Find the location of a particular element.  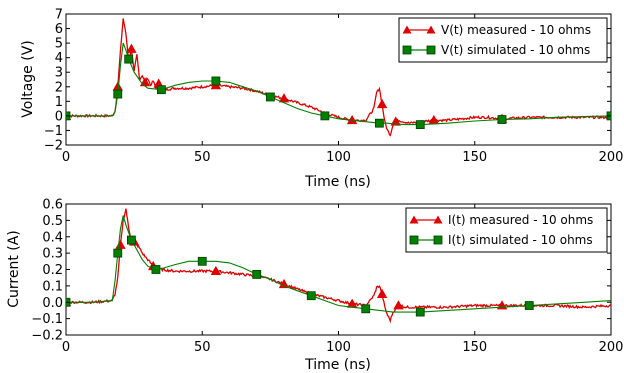

y-tick-label: 0.6 is located at coordinates (52, 205).